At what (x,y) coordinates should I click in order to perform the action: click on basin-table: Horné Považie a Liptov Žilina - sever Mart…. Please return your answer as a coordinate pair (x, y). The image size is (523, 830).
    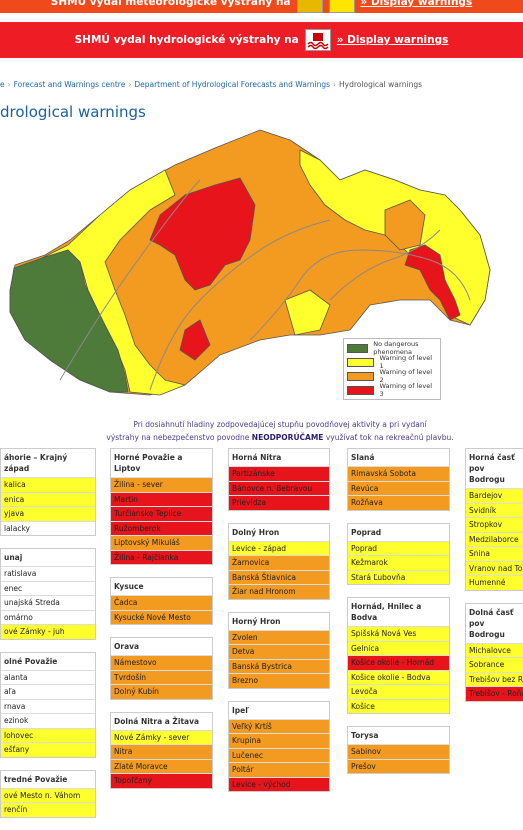
    Looking at the image, I should click on (161, 506).